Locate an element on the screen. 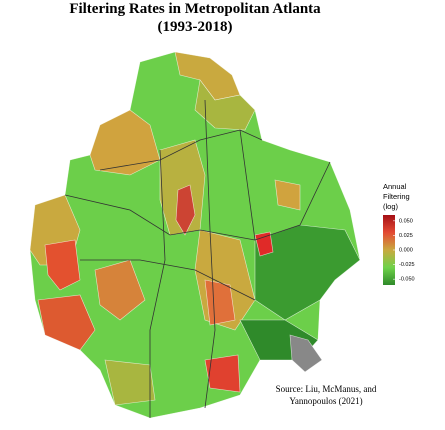 The height and width of the screenshot is (430, 445). legend-title: (log) is located at coordinates (391, 206).